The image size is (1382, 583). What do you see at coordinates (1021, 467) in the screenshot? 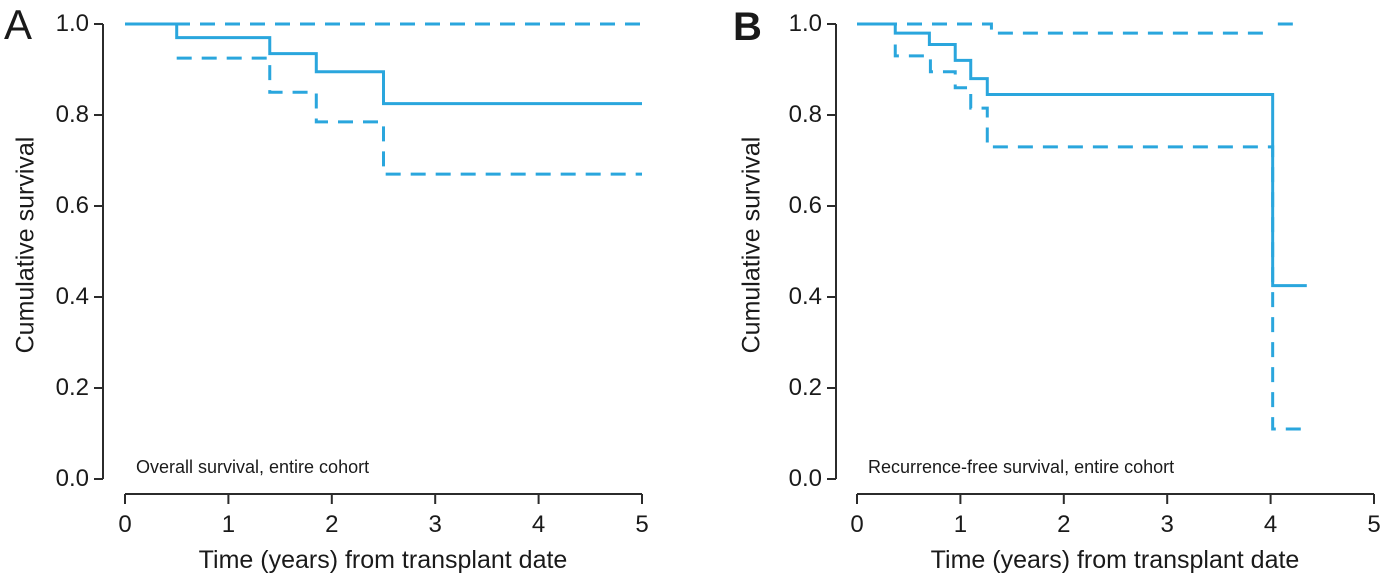
I see `plot-annotation: Recurrence-free survival, entire cohort` at bounding box center [1021, 467].